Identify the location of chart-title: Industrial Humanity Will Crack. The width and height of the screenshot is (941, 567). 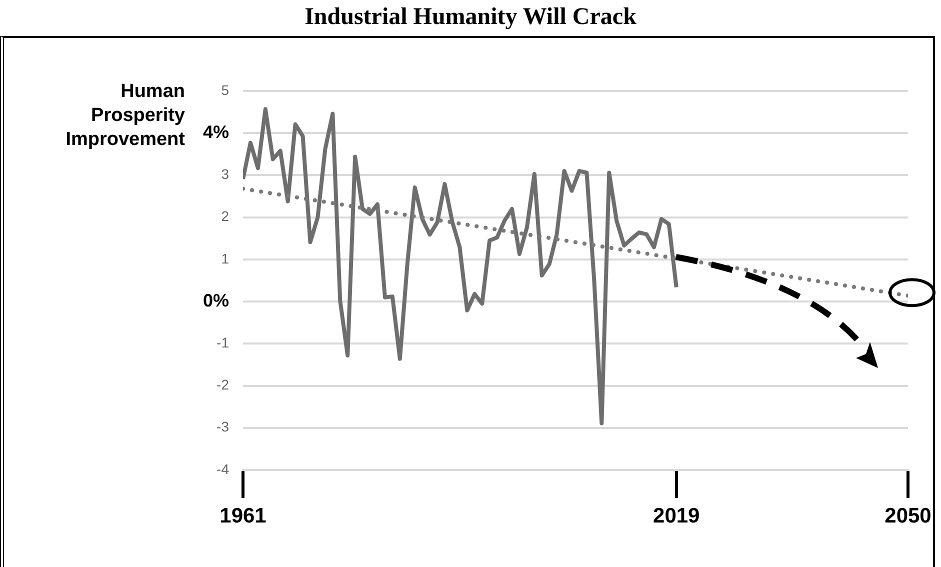
(471, 17).